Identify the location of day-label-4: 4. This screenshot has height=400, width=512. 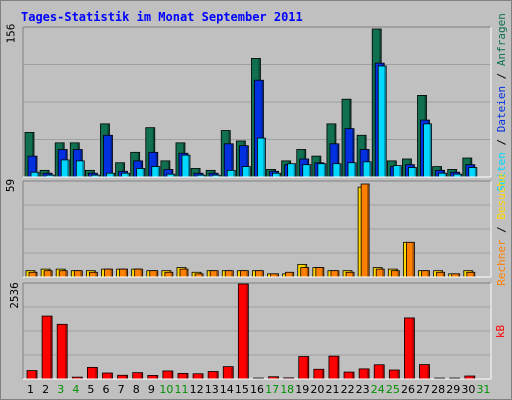
(75, 389).